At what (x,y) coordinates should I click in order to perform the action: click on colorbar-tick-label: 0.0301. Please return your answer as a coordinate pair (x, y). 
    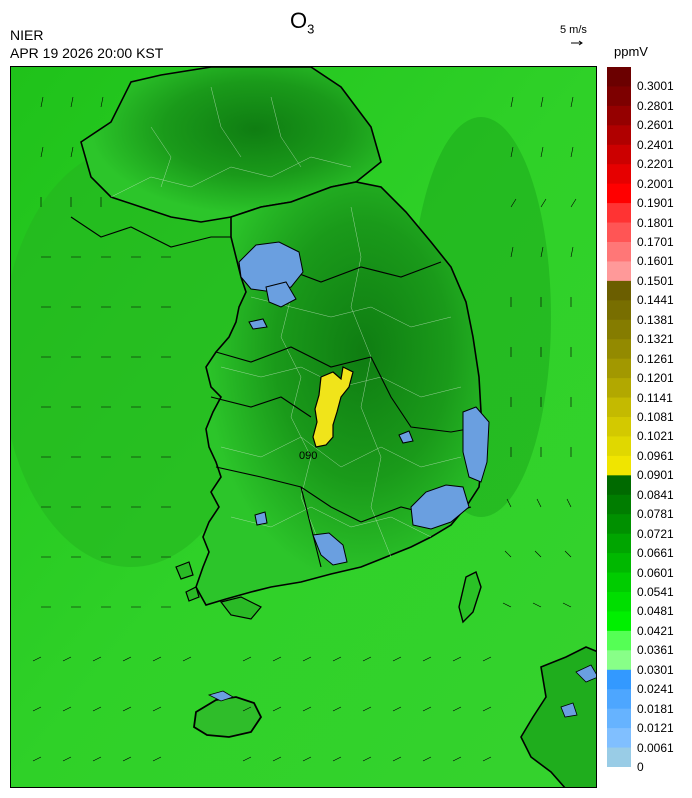
    Looking at the image, I should click on (655, 669).